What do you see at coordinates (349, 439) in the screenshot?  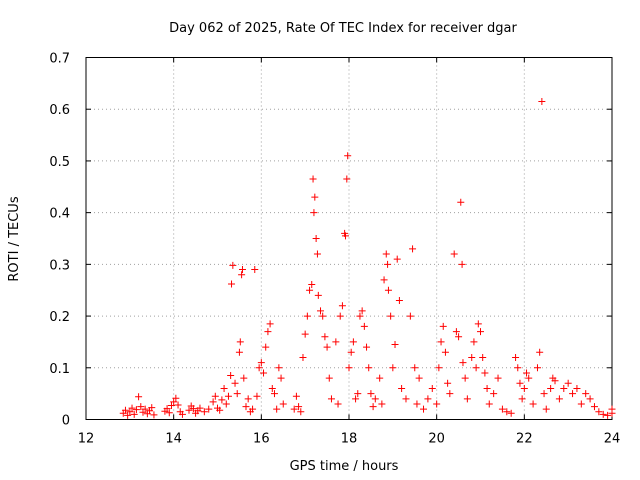 I see `x-tick-label: 18` at bounding box center [349, 439].